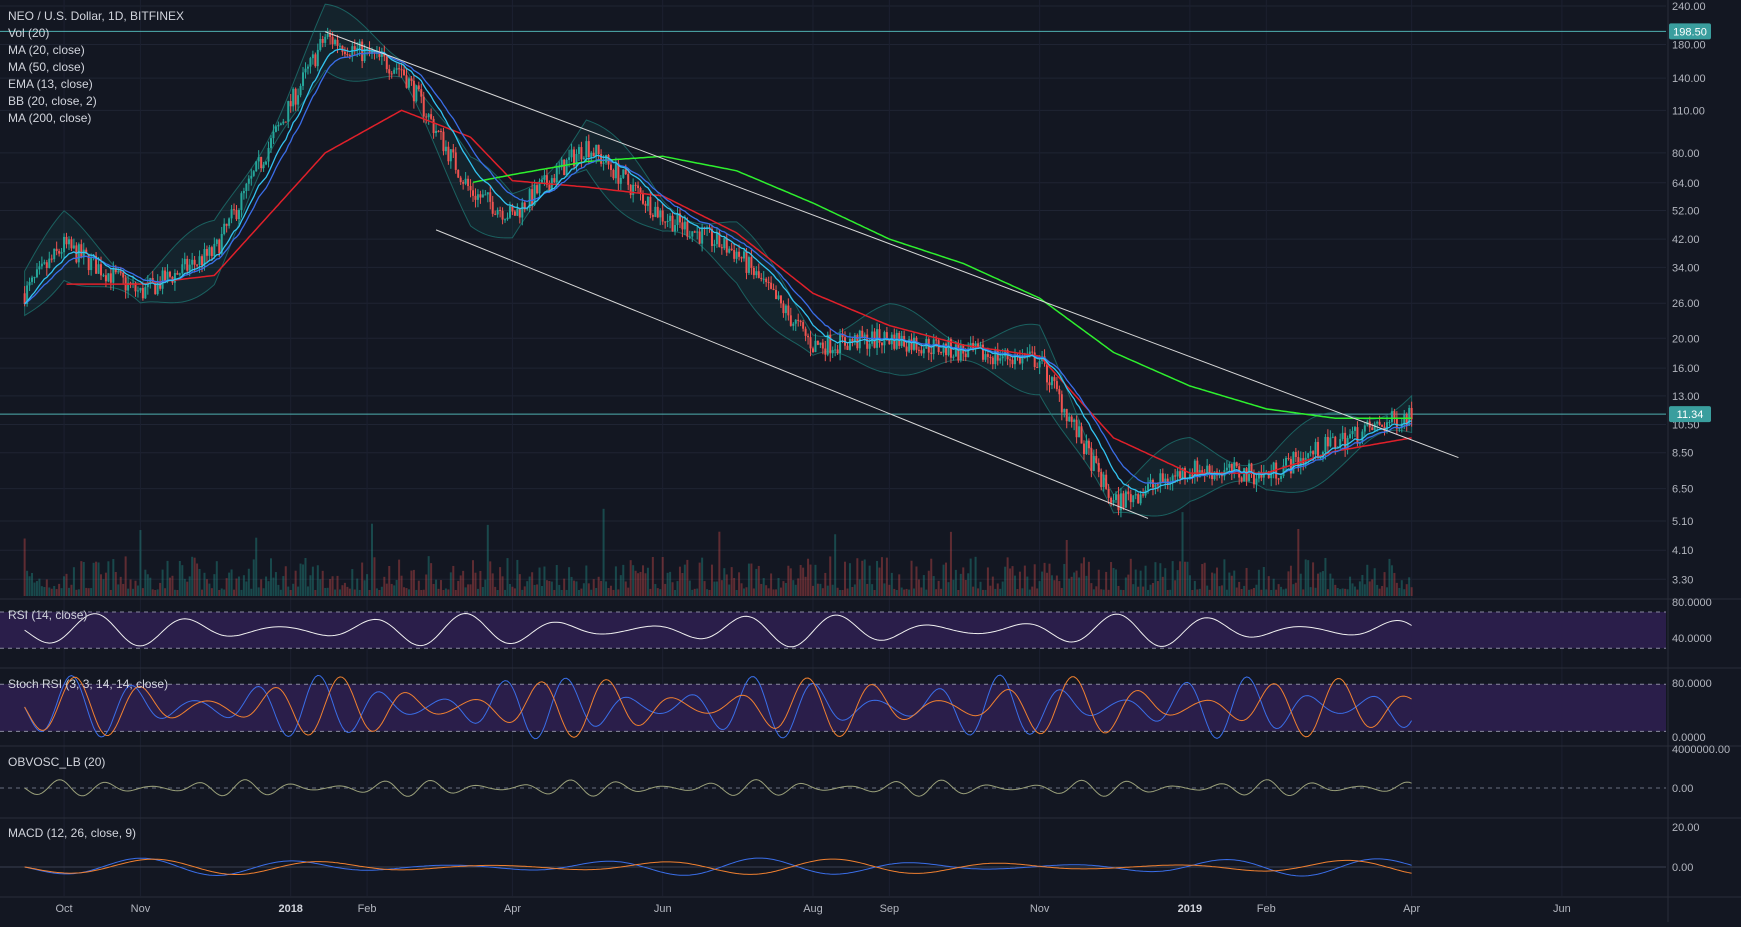  What do you see at coordinates (141, 909) in the screenshot?
I see `date-tick-label: Nov` at bounding box center [141, 909].